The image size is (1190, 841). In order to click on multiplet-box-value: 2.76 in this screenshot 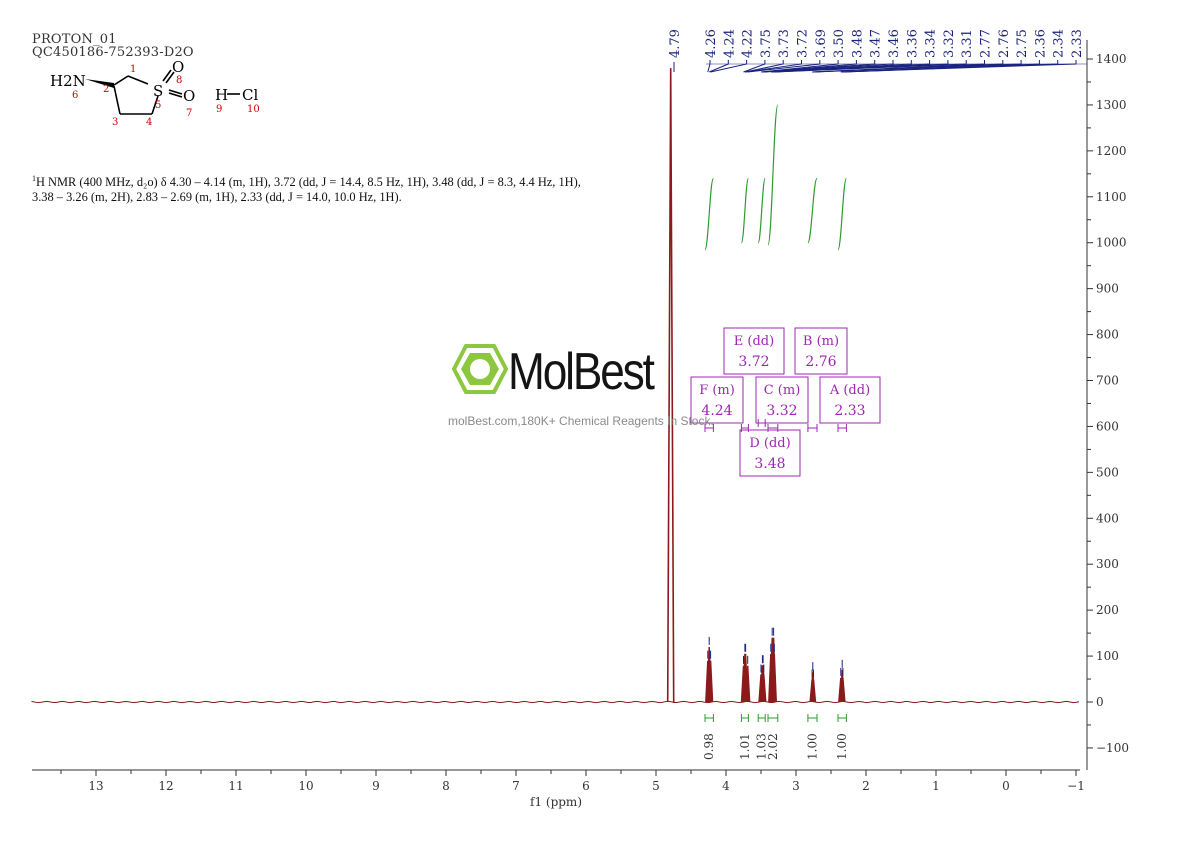, I will do `click(820, 362)`.